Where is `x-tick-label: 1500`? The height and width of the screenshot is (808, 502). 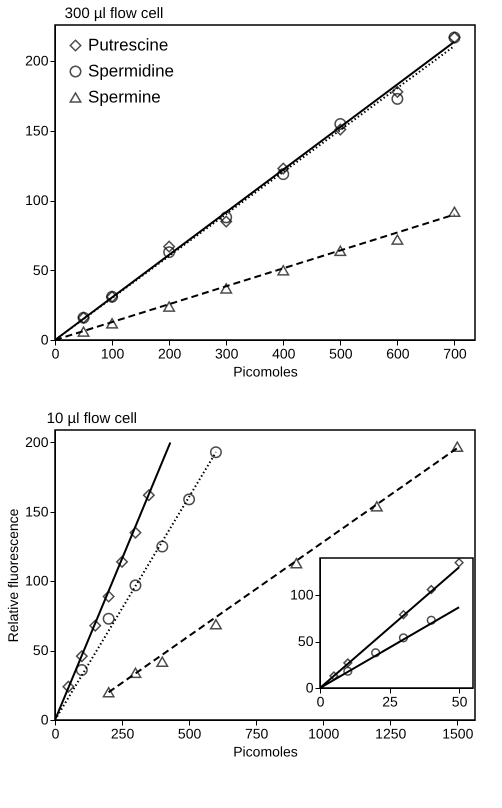
x-tick-label: 1500 is located at coordinates (458, 734).